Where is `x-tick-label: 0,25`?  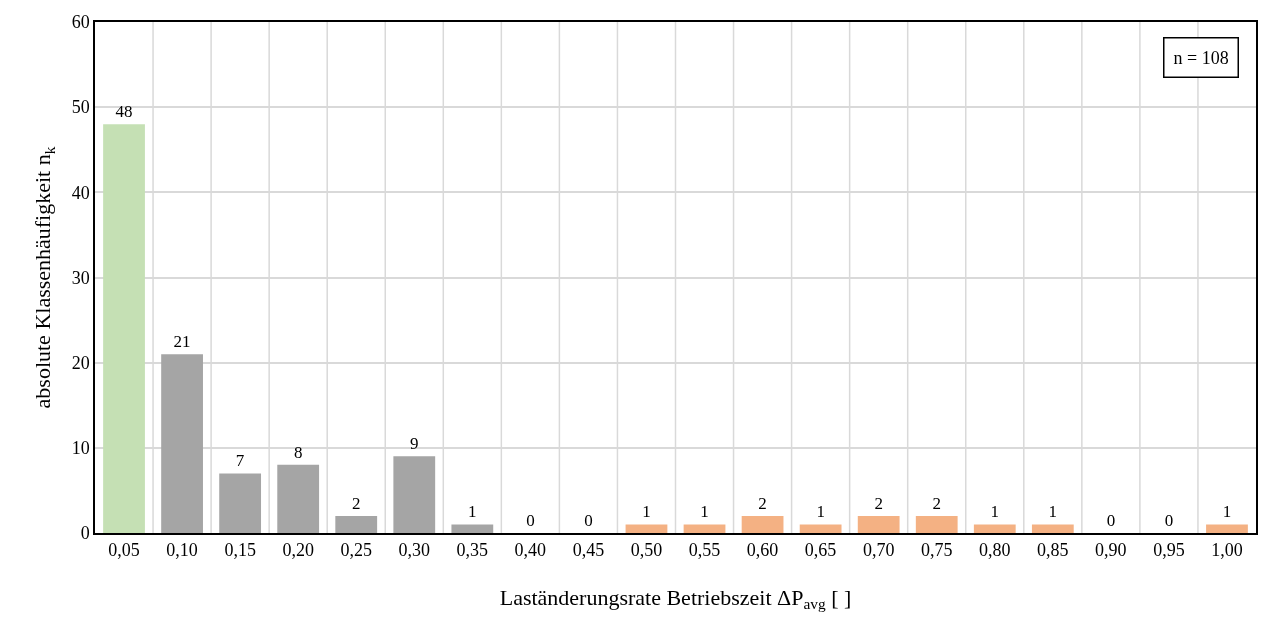
x-tick-label: 0,25 is located at coordinates (356, 550).